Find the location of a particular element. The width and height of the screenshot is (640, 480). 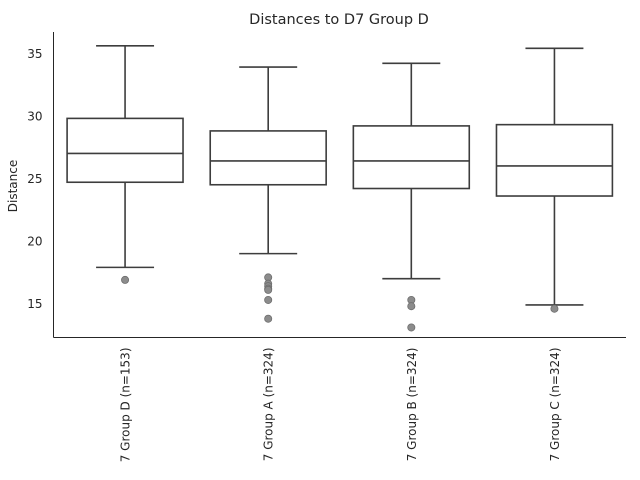

y-axis-ticks: 15 20 25 30 35 is located at coordinates (34, 179).